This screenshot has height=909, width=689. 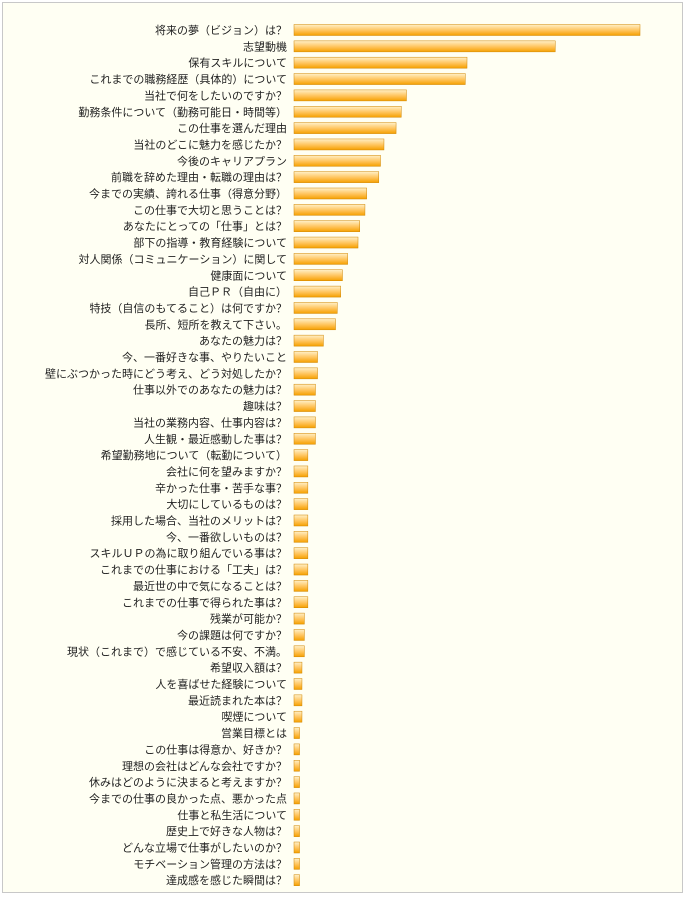 I want to click on category-label: 前職を辞めた理由・転職の理由は？, so click(x=199, y=177).